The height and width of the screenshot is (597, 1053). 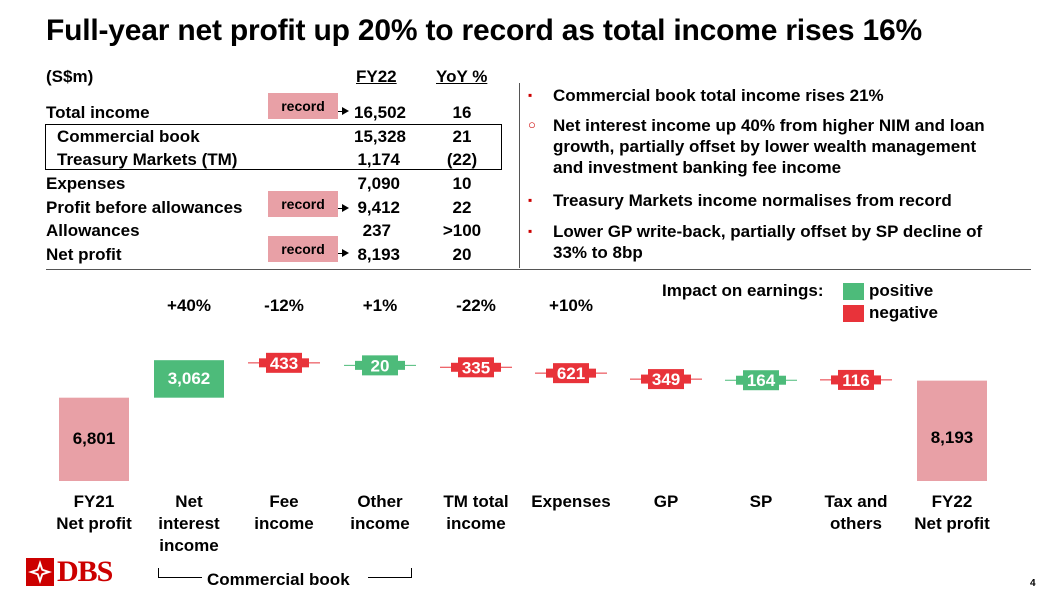 I want to click on row-label: Allowances, so click(x=93, y=230).